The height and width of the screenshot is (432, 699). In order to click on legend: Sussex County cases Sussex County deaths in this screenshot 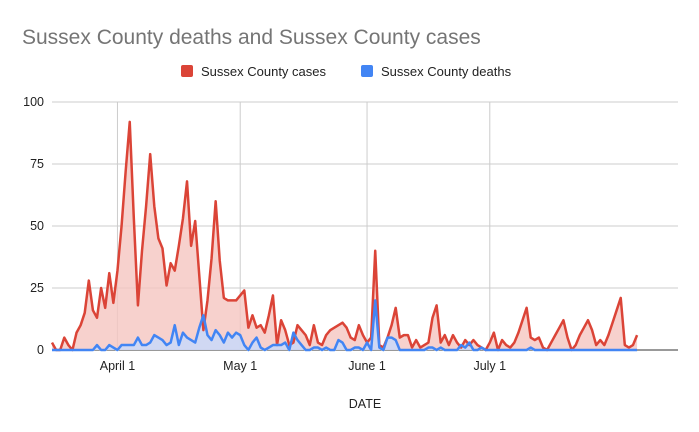, I will do `click(346, 71)`.